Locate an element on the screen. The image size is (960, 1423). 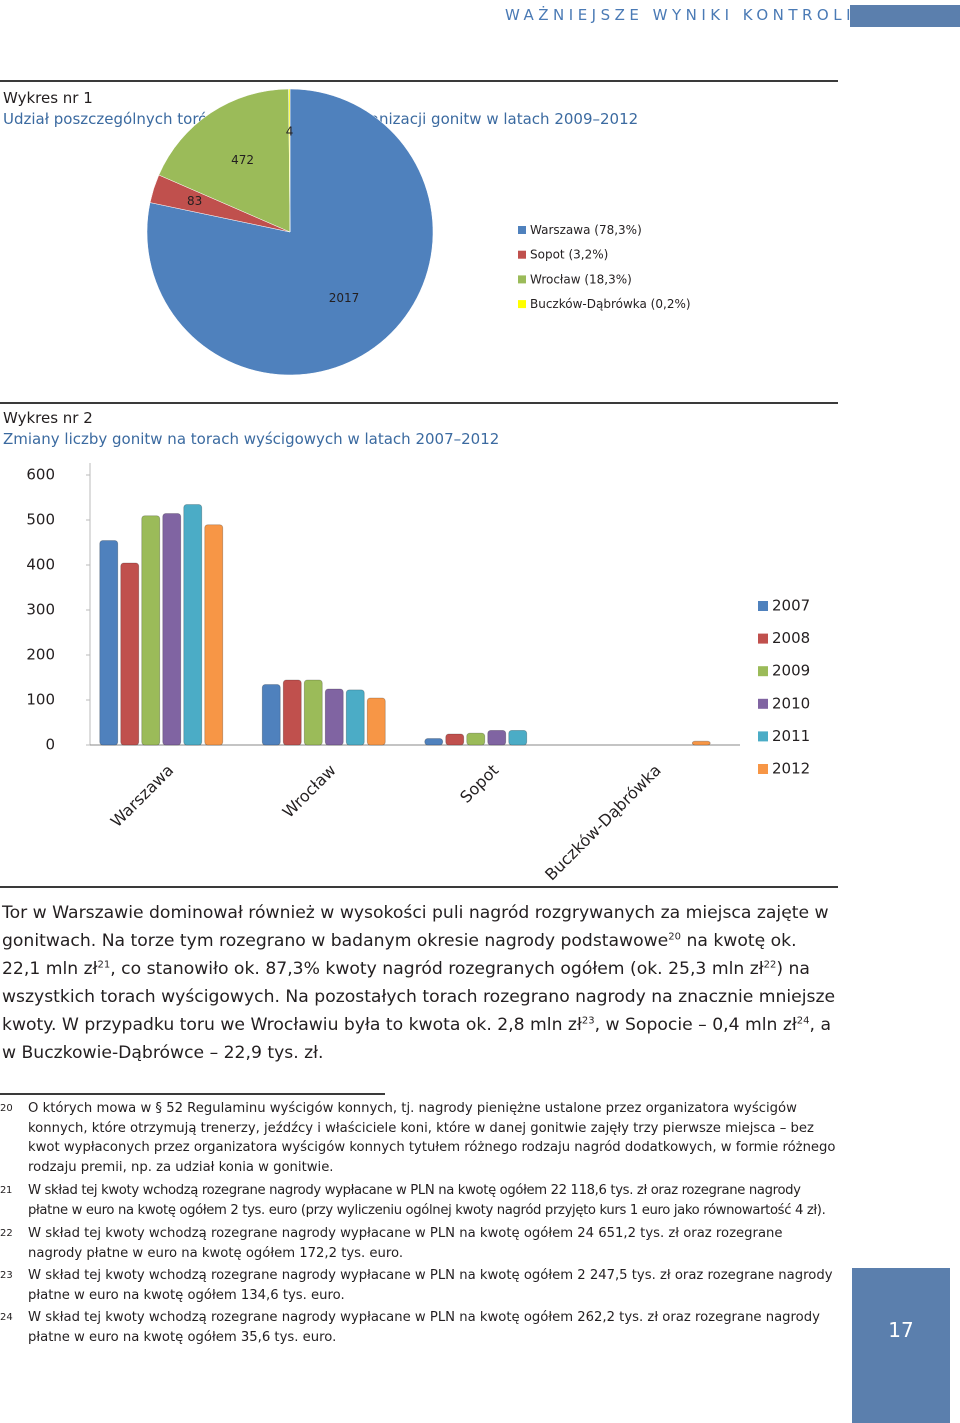
y-tick-label: 500 is located at coordinates (40, 520).